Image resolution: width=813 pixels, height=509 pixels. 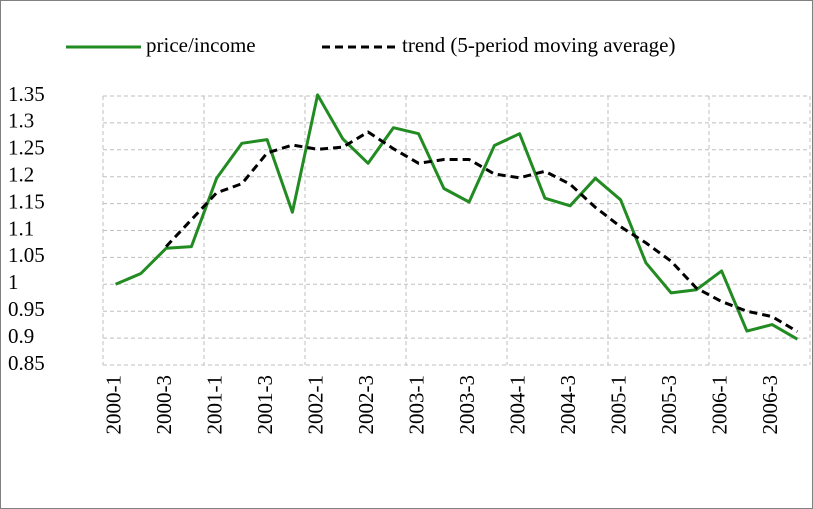 What do you see at coordinates (26, 309) in the screenshot?
I see `y-tick-label: 0.95` at bounding box center [26, 309].